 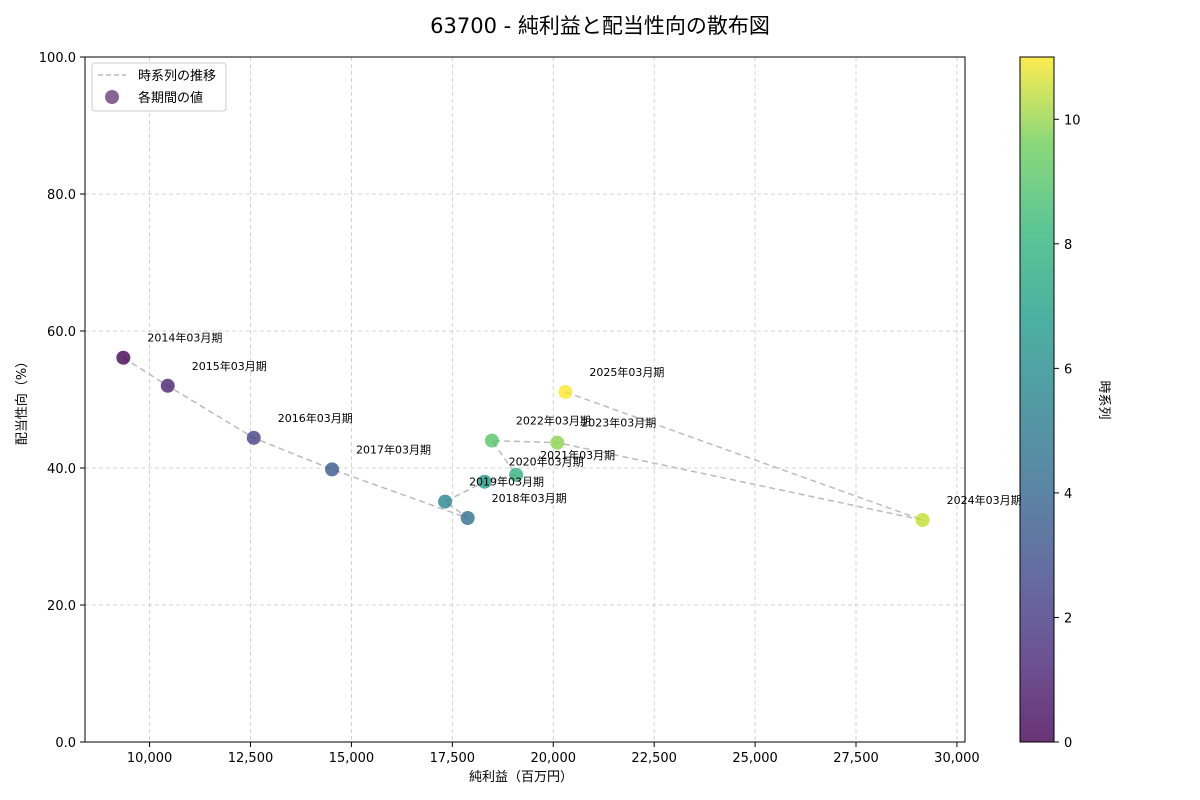 What do you see at coordinates (315, 418) in the screenshot?
I see `data-point-label: 2016年03月期` at bounding box center [315, 418].